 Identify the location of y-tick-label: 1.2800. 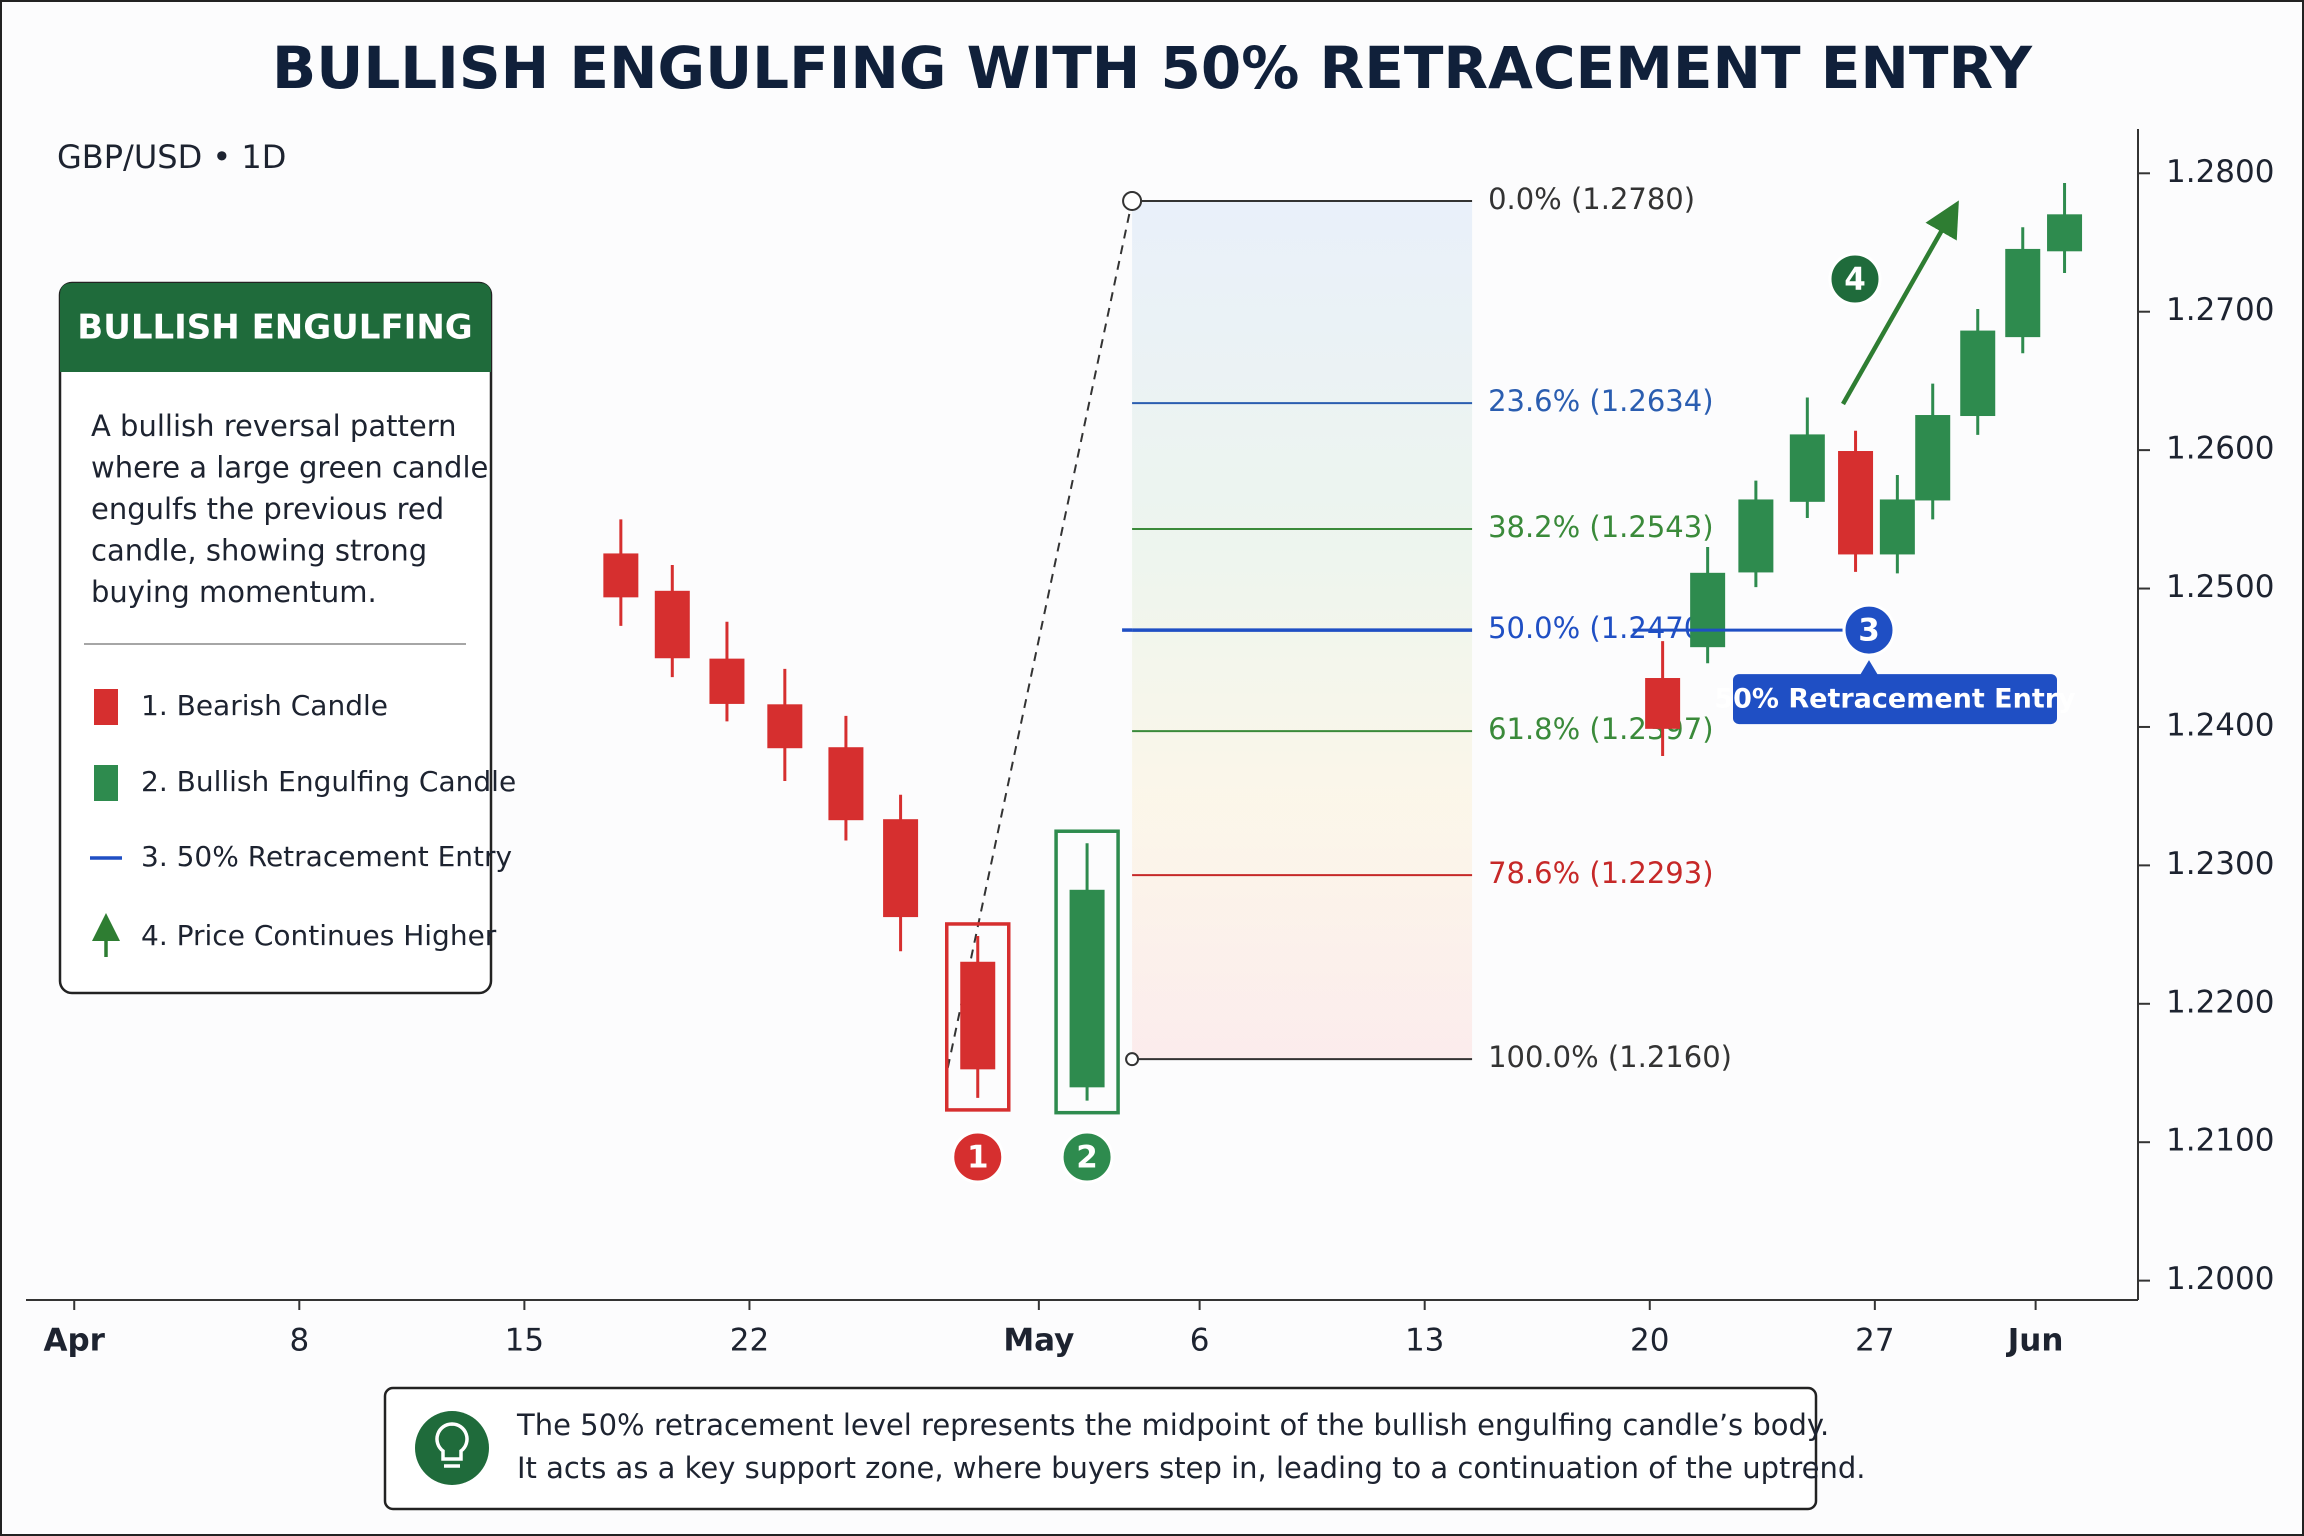
(2220, 172).